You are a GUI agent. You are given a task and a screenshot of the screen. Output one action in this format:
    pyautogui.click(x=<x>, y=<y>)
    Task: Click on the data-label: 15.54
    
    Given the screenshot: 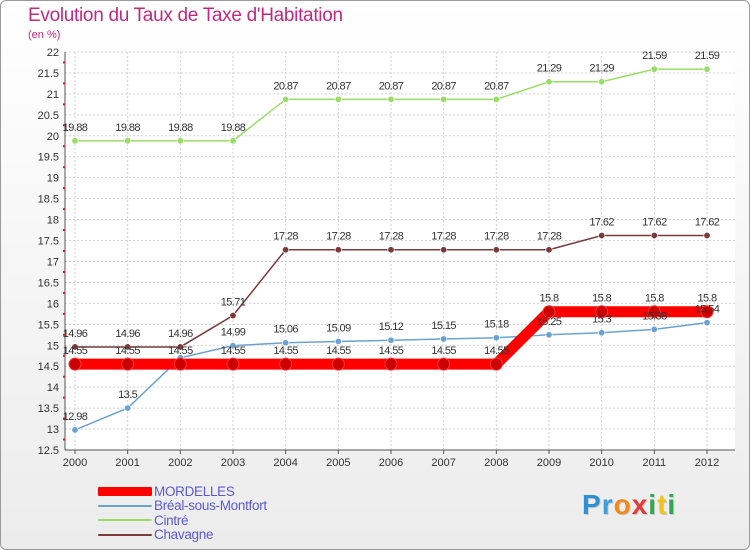 What is the action you would take?
    pyautogui.click(x=707, y=310)
    